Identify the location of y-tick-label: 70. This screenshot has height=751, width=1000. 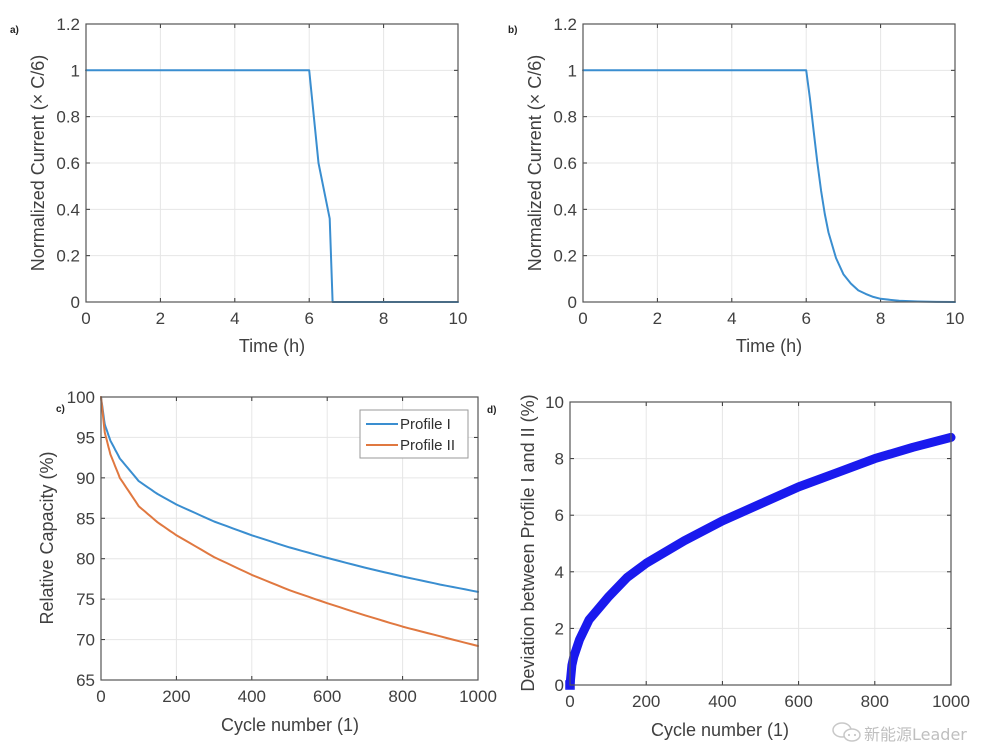
(85, 640).